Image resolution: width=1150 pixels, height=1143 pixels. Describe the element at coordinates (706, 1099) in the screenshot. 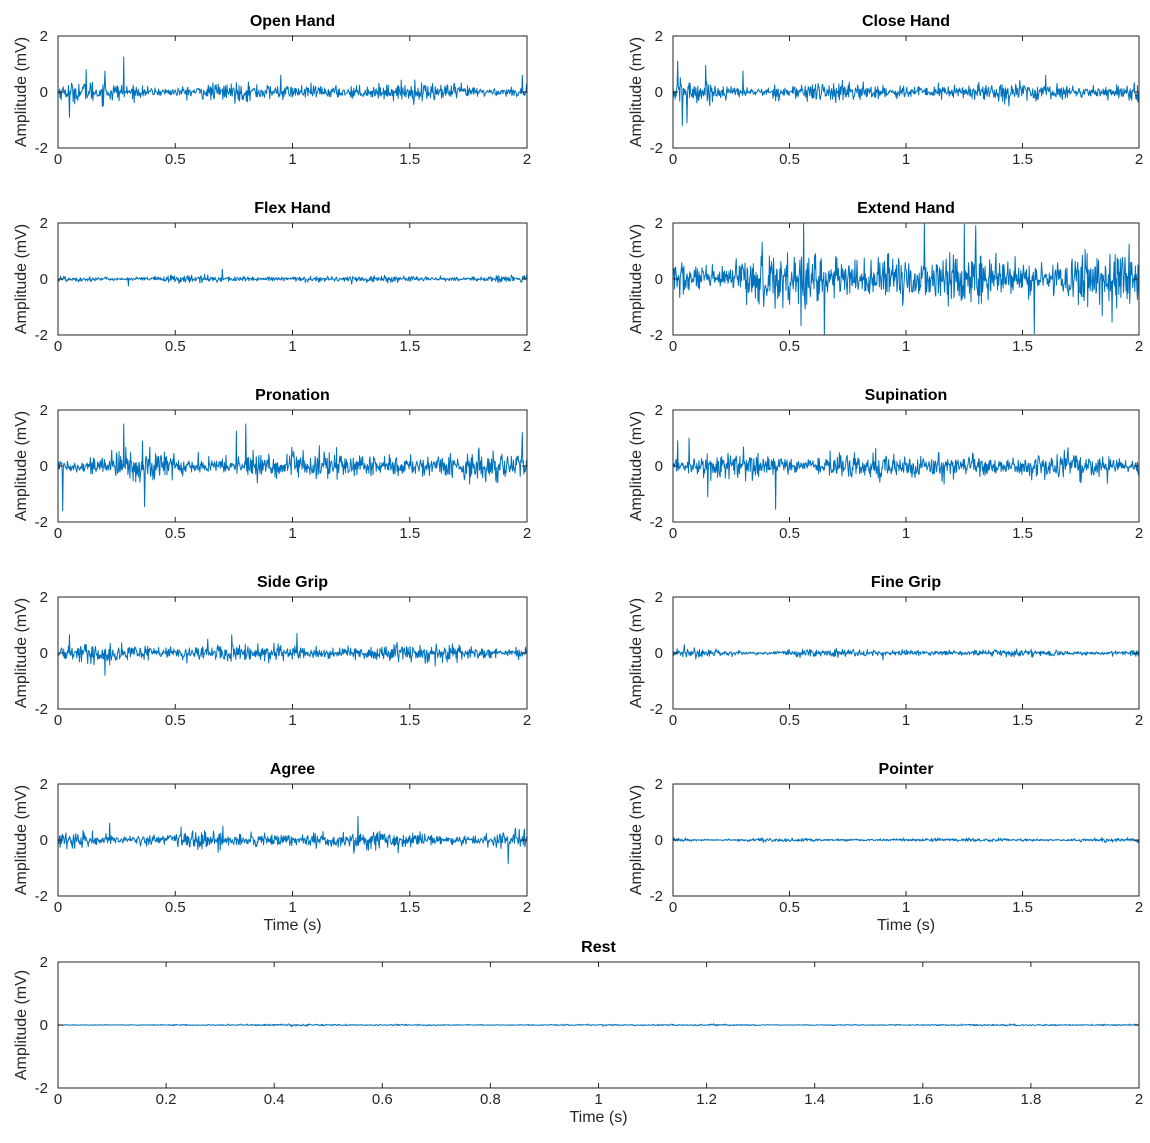

I see `x-tick-label: 1.2` at that location.